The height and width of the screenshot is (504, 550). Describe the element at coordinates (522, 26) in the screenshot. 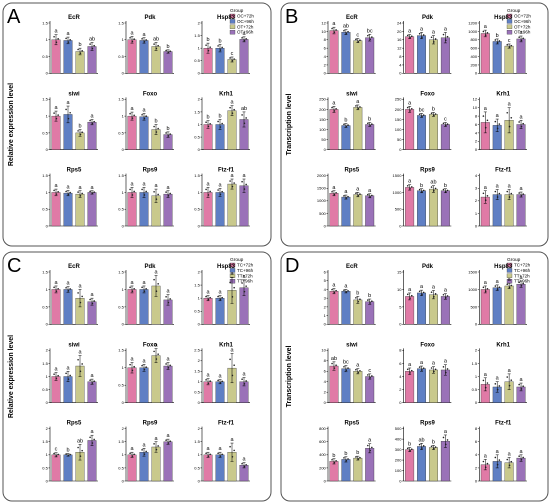

I see `legend-entry: OT+72h` at that location.